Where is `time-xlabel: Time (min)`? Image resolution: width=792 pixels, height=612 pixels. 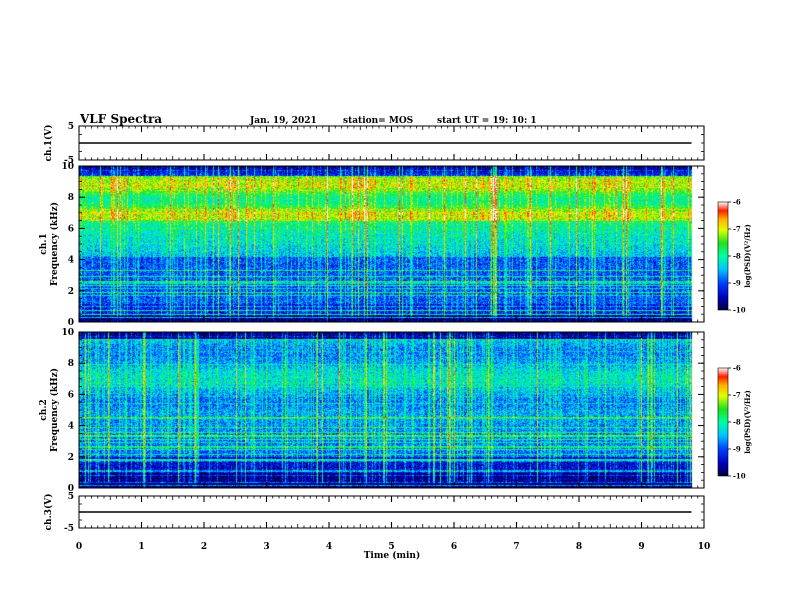
time-xlabel: Time (min) is located at coordinates (392, 555).